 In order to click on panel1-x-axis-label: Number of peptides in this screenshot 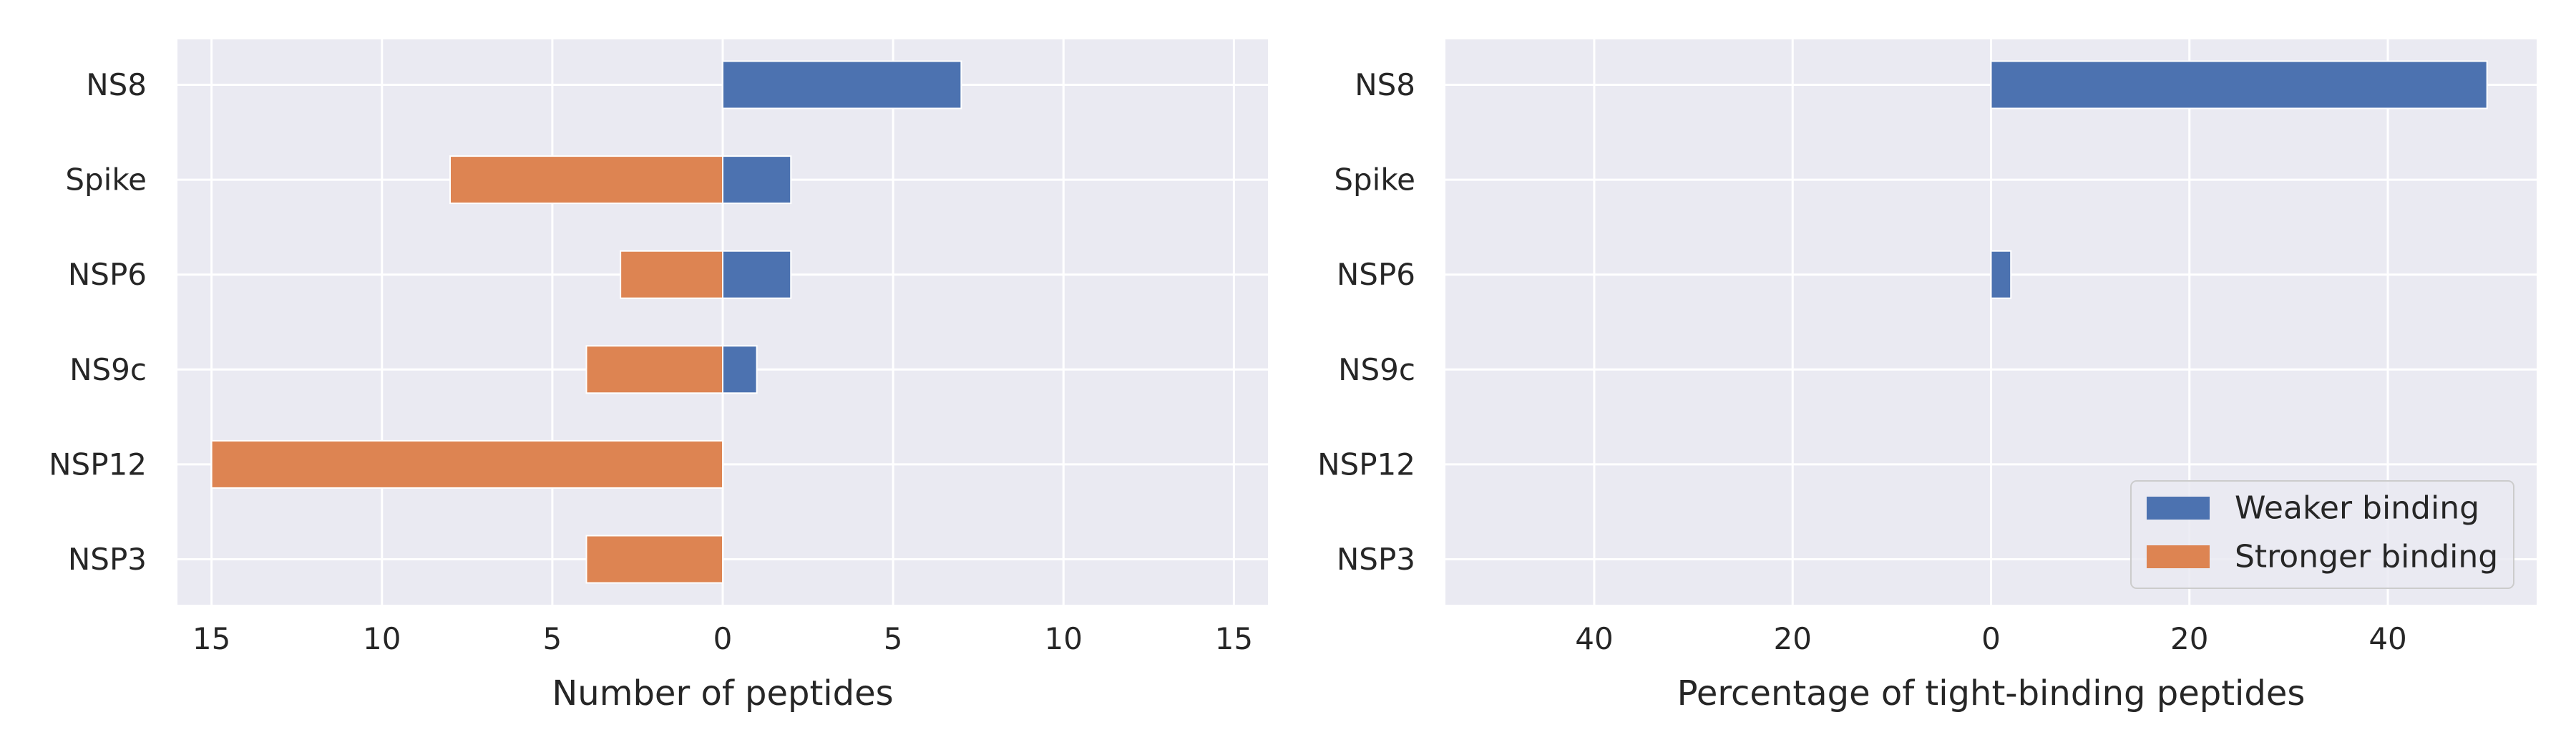, I will do `click(722, 693)`.